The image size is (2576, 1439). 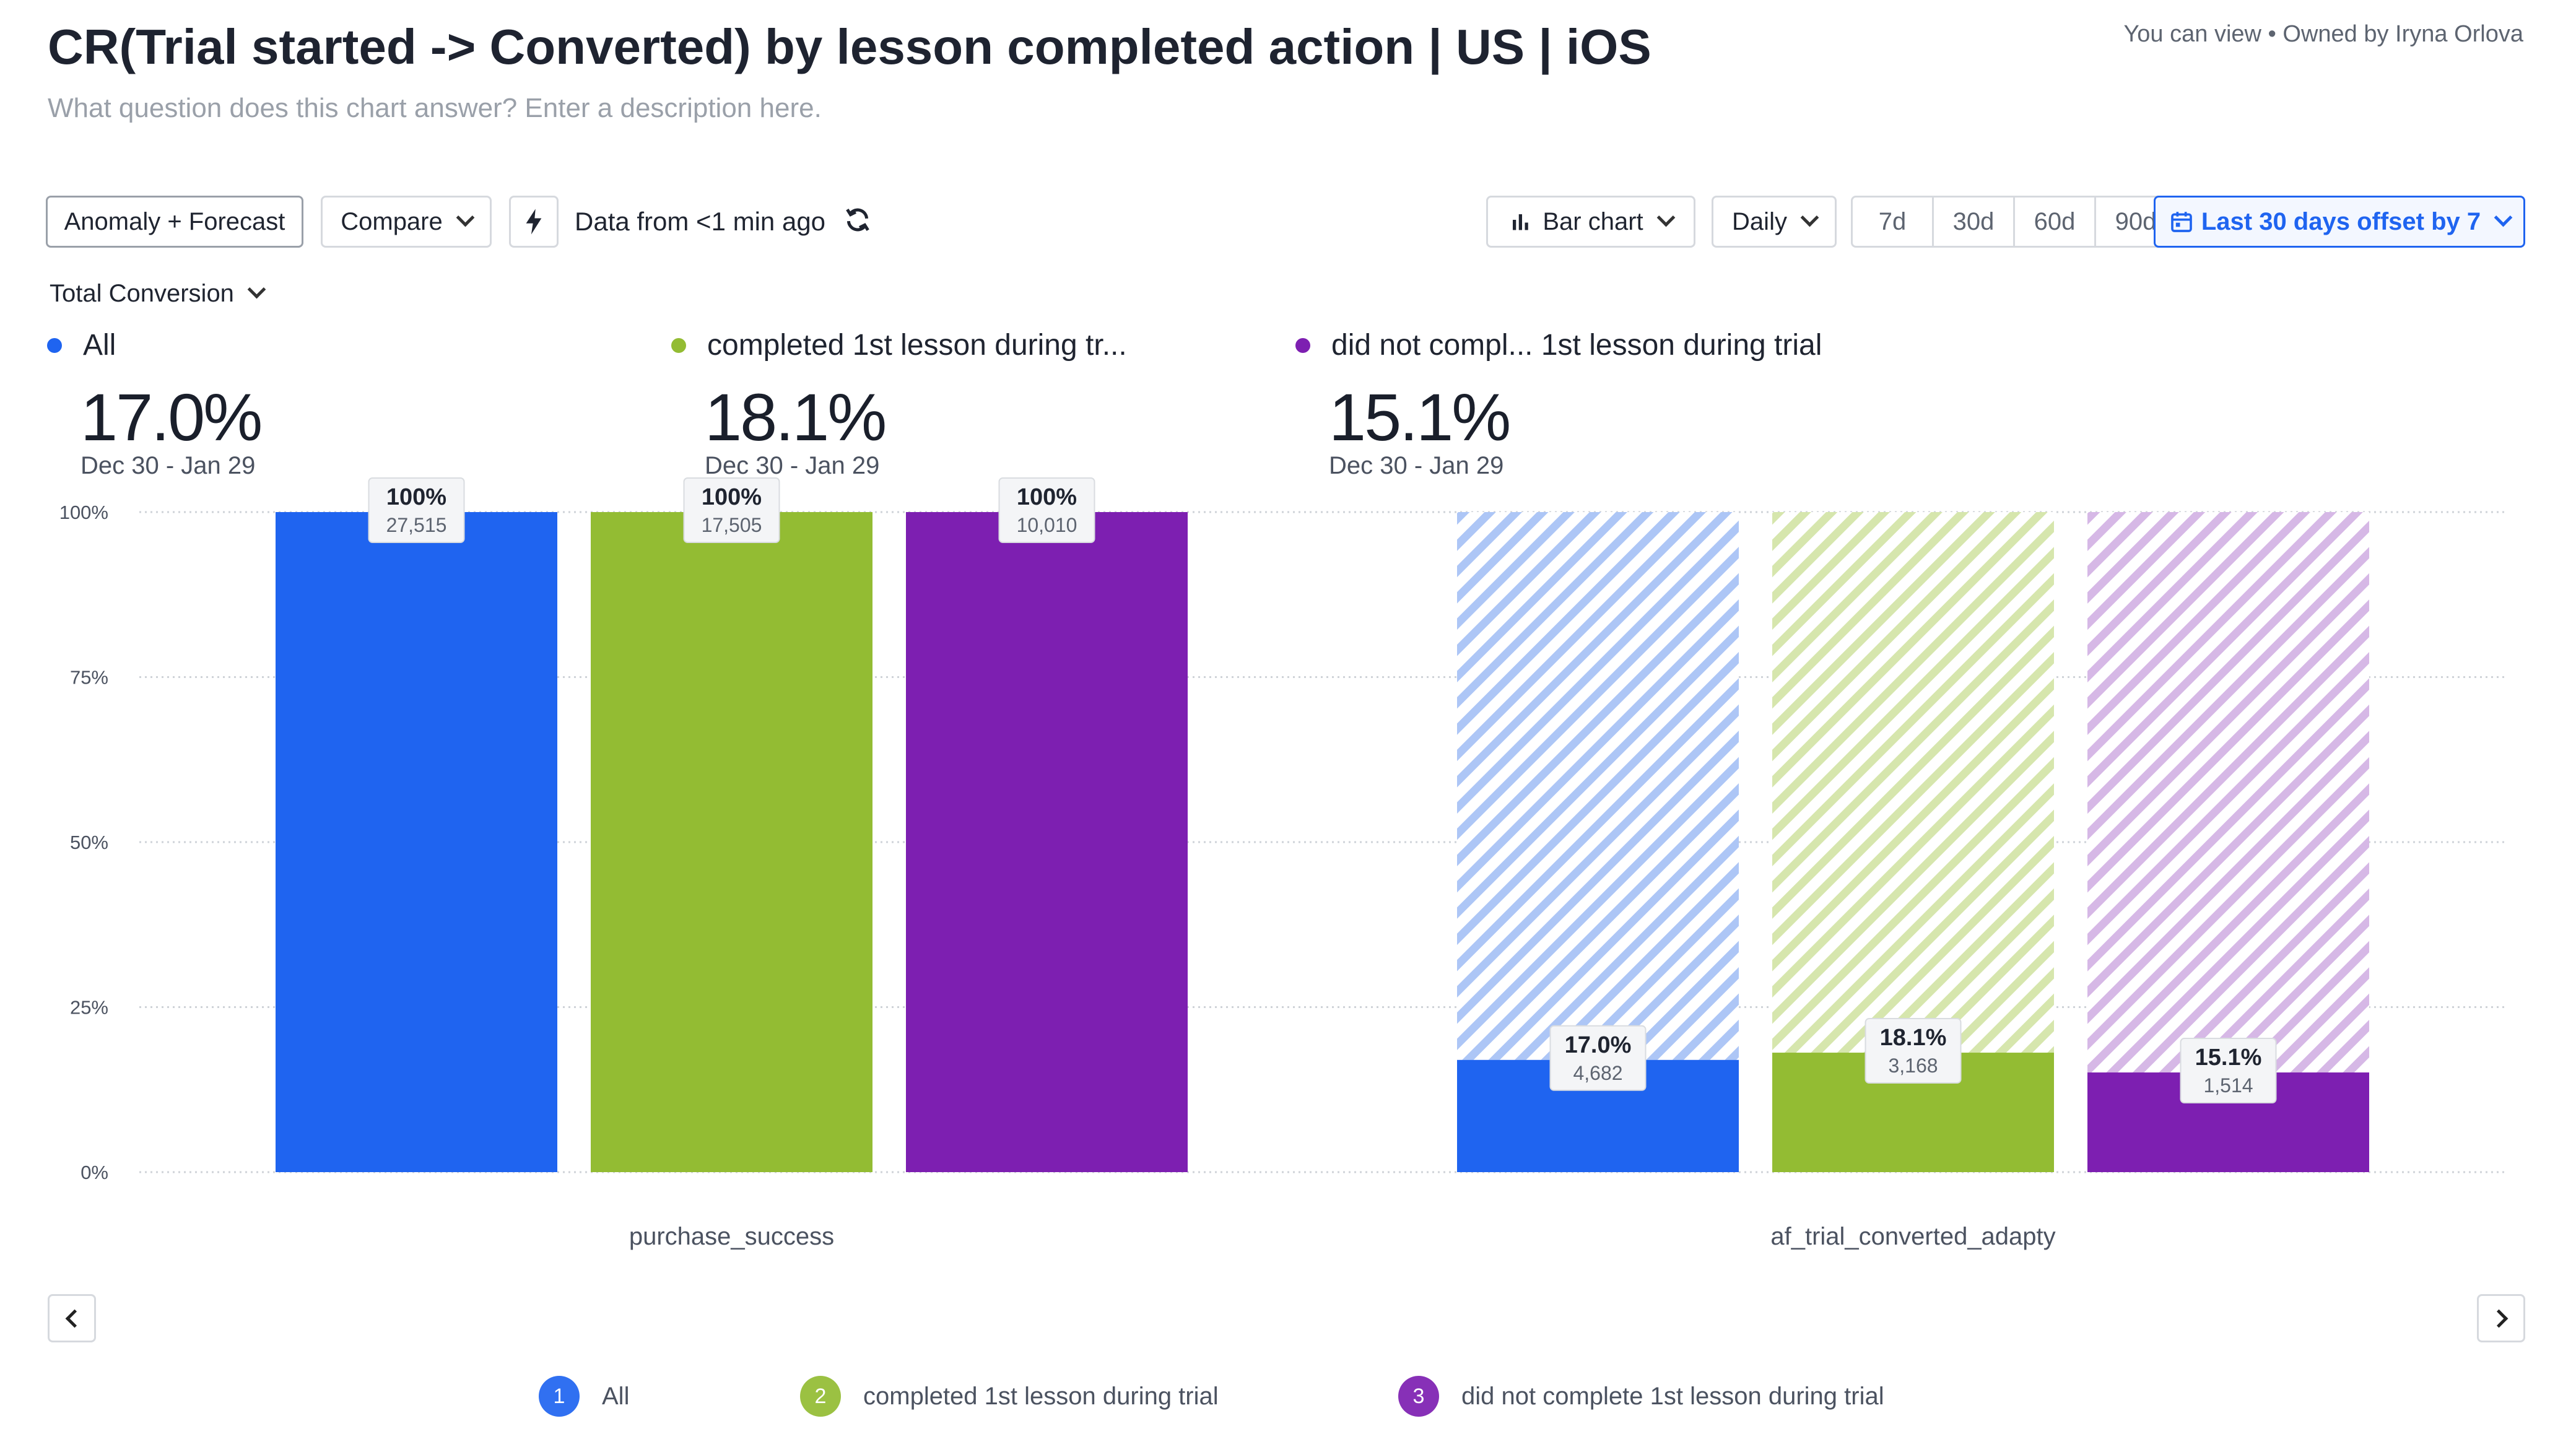 I want to click on legend-label: completed 1st lesson during trial, so click(x=1041, y=1396).